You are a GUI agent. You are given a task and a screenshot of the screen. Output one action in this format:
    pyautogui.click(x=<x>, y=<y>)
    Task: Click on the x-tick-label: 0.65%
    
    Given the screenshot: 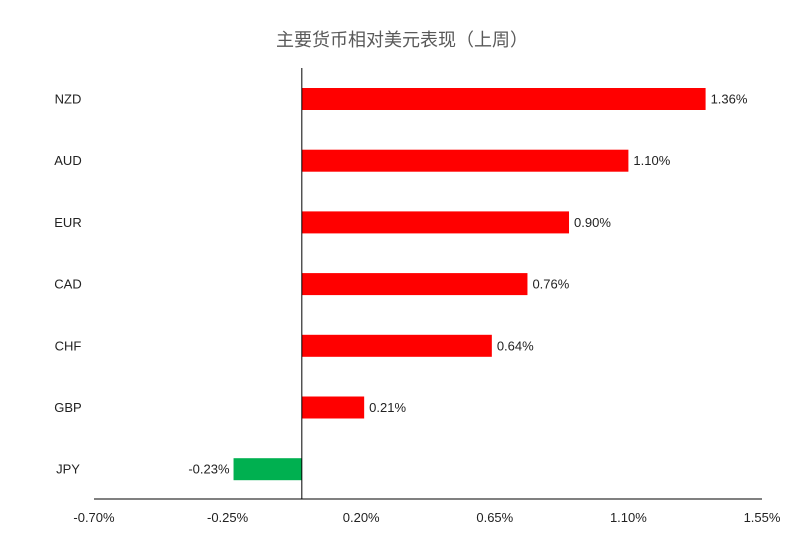 What is the action you would take?
    pyautogui.click(x=494, y=517)
    